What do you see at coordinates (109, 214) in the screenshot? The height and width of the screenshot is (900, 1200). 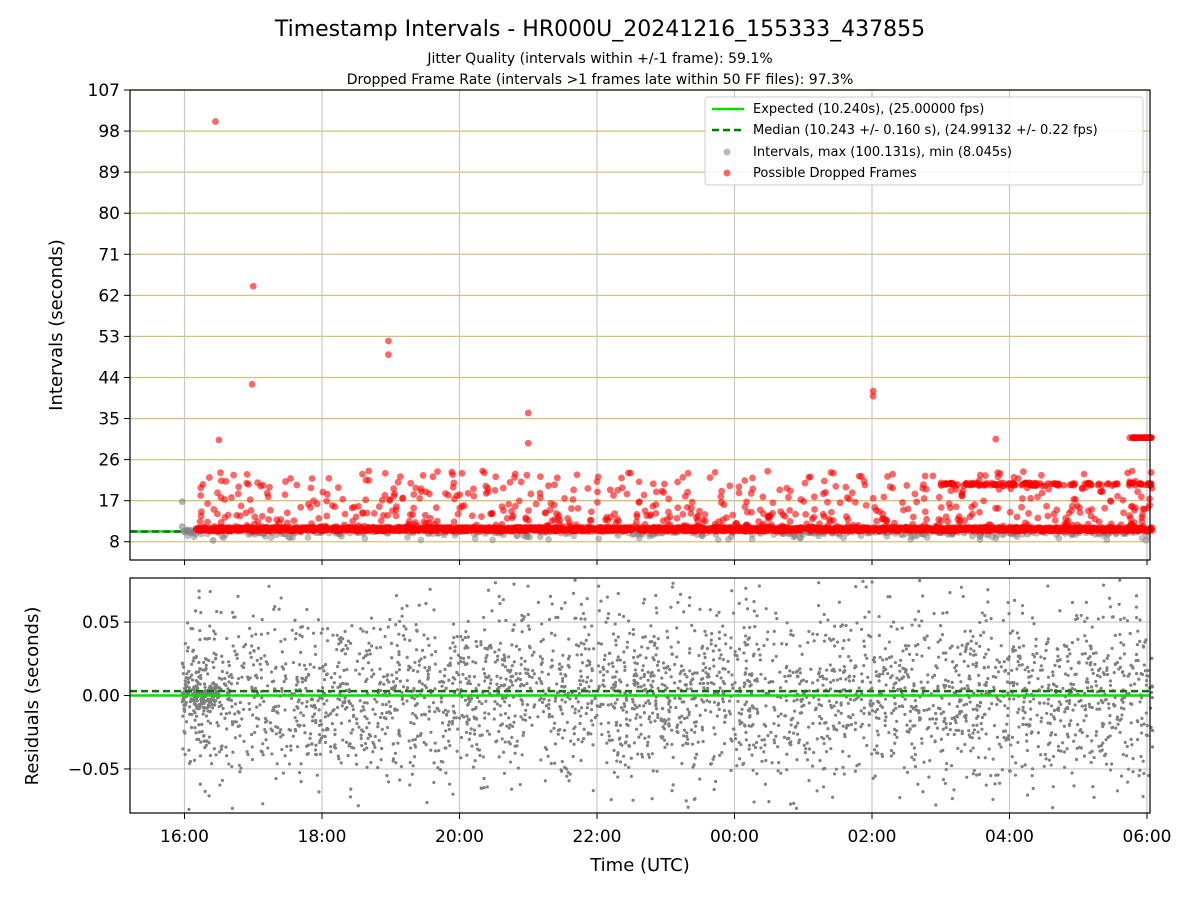 I see `intervals-y-tick-label: 80` at bounding box center [109, 214].